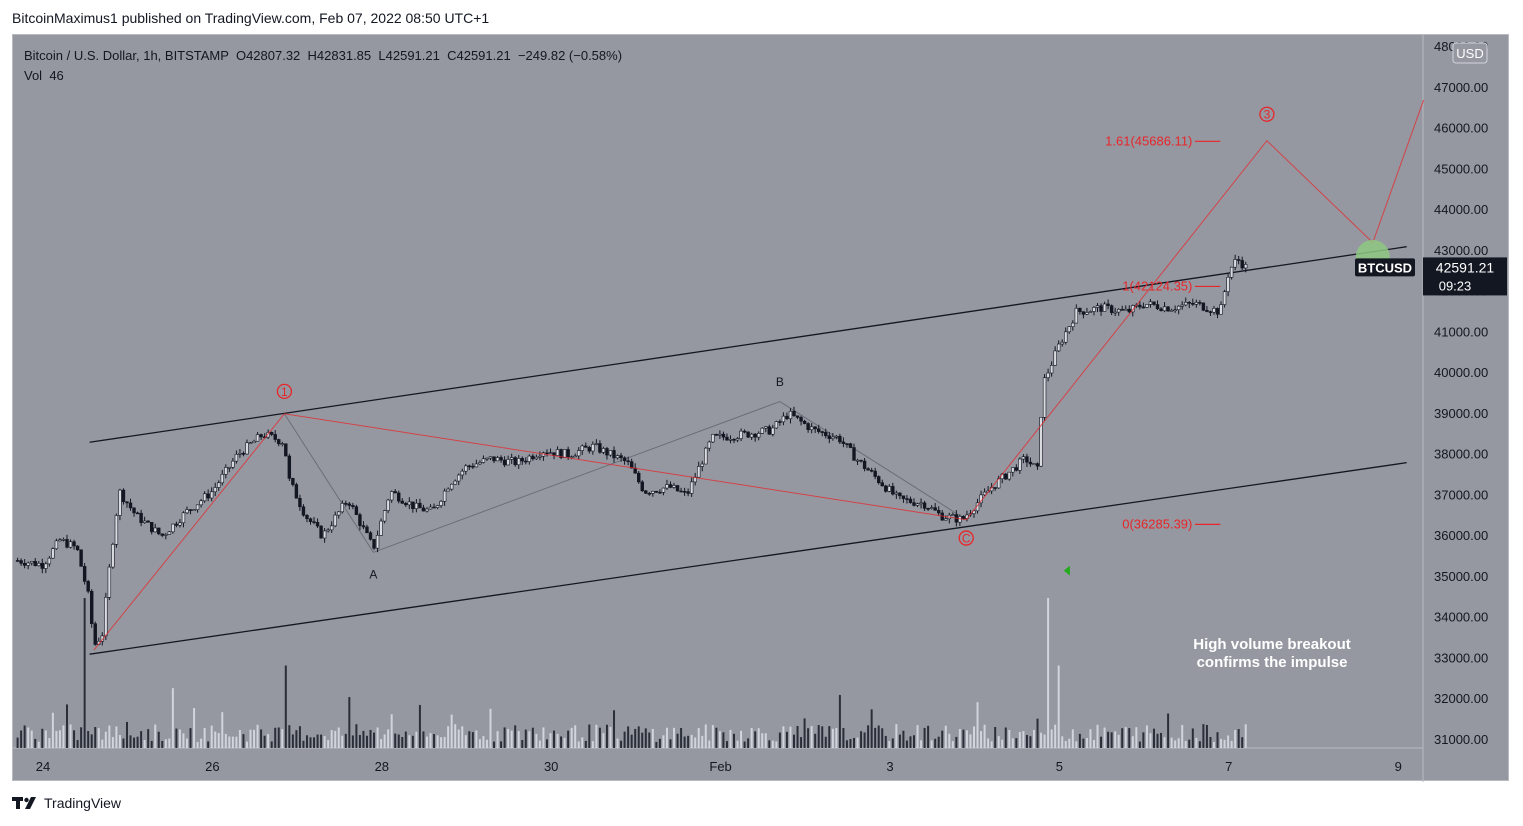  I want to click on high-label: H, so click(312, 55).